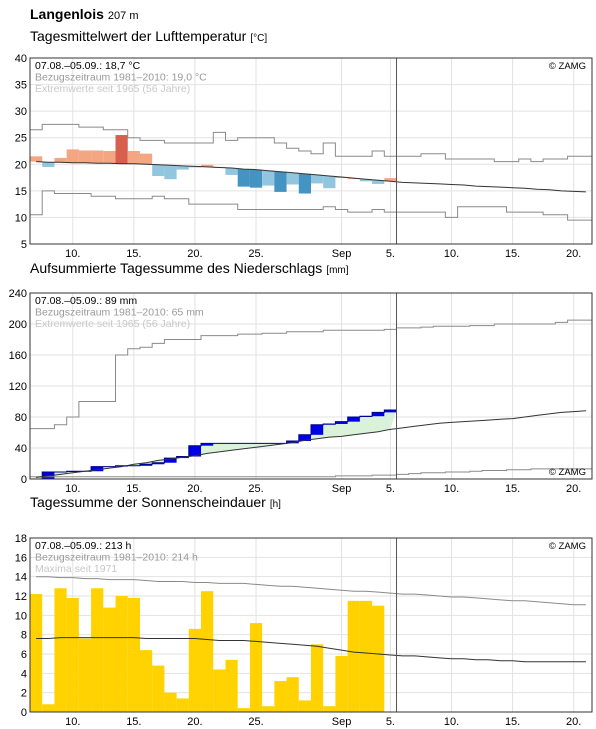 Image resolution: width=596 pixels, height=729 pixels. Describe the element at coordinates (21, 139) in the screenshot. I see `y-tick-label: 25` at that location.